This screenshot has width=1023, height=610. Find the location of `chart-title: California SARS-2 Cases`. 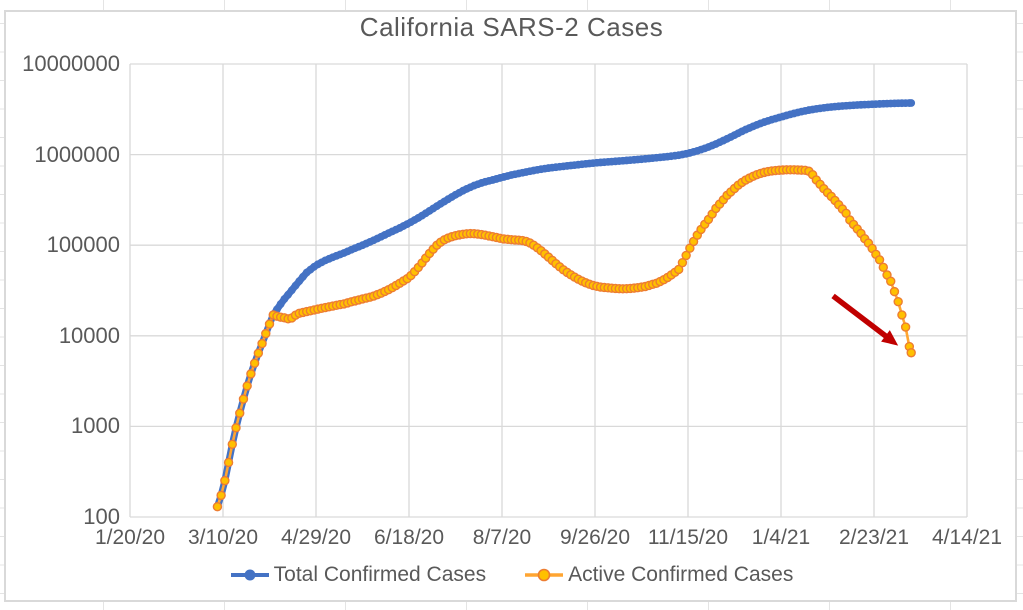

chart-title: California SARS-2 Cases is located at coordinates (511, 27).